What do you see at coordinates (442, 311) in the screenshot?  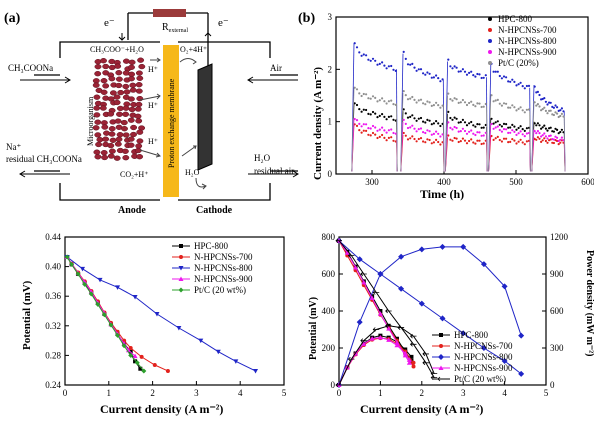 I see `panel-d-plot-frame` at bounding box center [442, 311].